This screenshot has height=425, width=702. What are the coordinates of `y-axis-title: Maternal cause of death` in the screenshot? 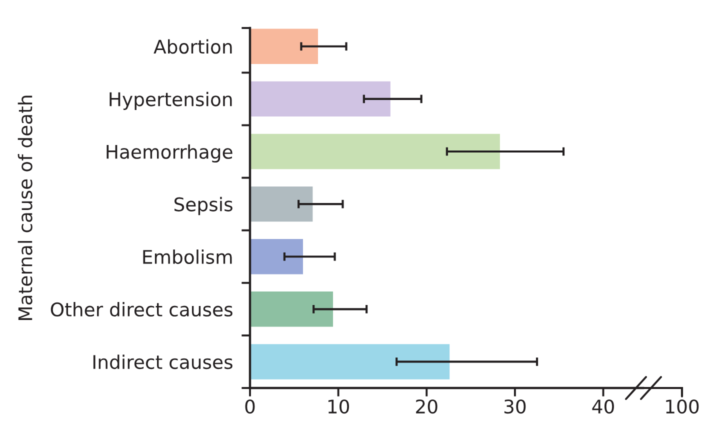 It's located at (25, 208).